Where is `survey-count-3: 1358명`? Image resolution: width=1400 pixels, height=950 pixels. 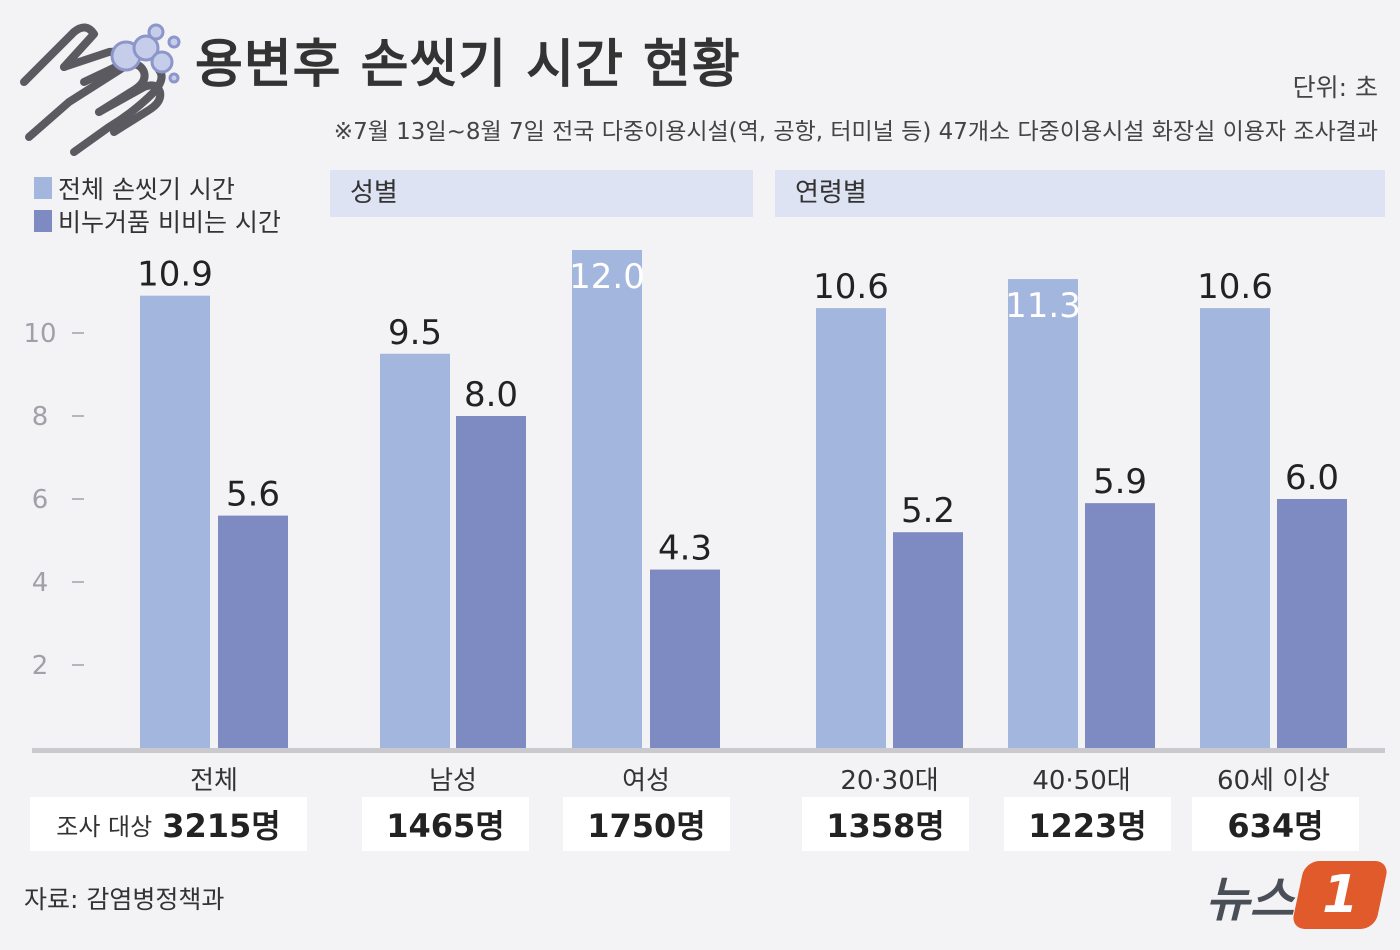
survey-count-3: 1358명 is located at coordinates (885, 824).